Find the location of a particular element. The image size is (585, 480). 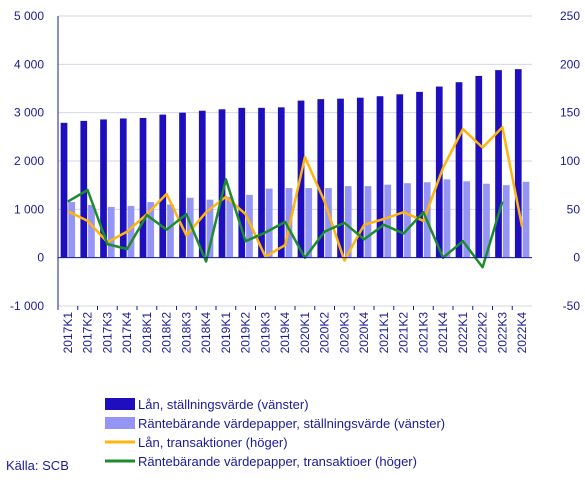

y-left-tick-label: 2 000 is located at coordinates (29, 161).